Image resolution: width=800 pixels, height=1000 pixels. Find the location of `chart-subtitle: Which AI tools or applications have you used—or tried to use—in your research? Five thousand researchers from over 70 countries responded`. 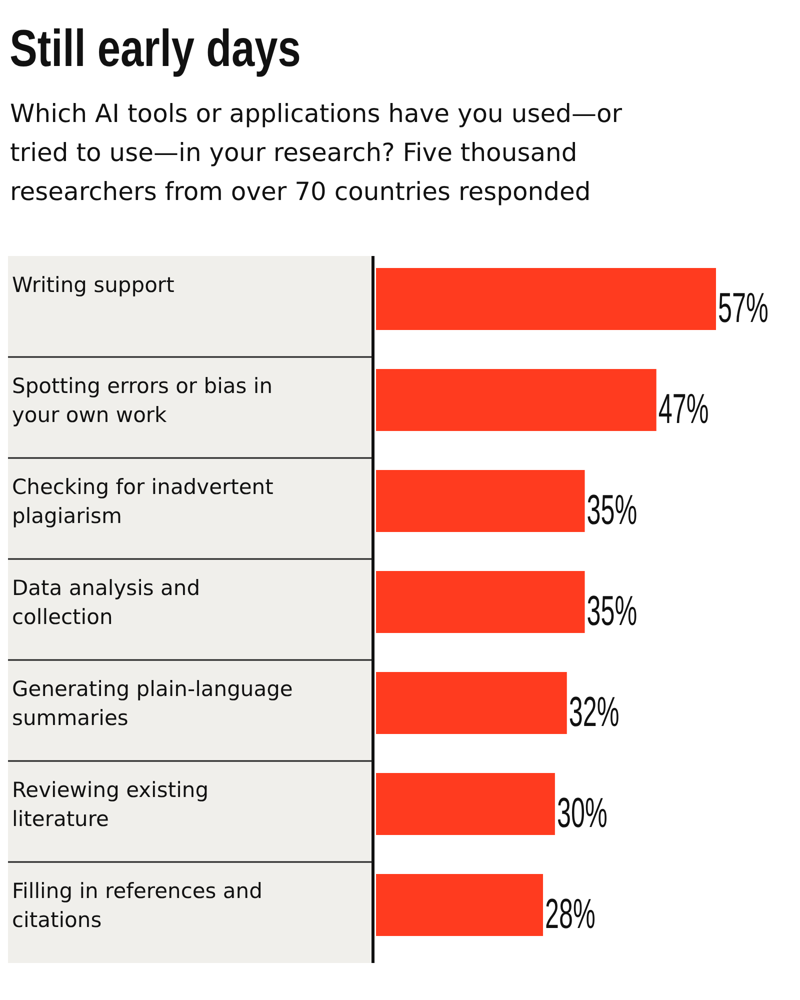

chart-subtitle: Which AI tools or applications have you used—or tried to use—in your research? Five thousand researchers from over 70 countries responded is located at coordinates (316, 152).